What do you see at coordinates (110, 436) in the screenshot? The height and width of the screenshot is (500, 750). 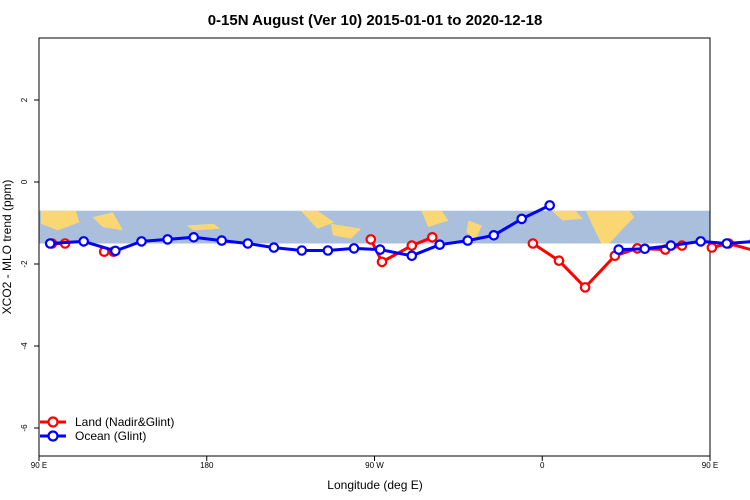 I see `legend-label-ocean: Ocean (Glint)` at bounding box center [110, 436].